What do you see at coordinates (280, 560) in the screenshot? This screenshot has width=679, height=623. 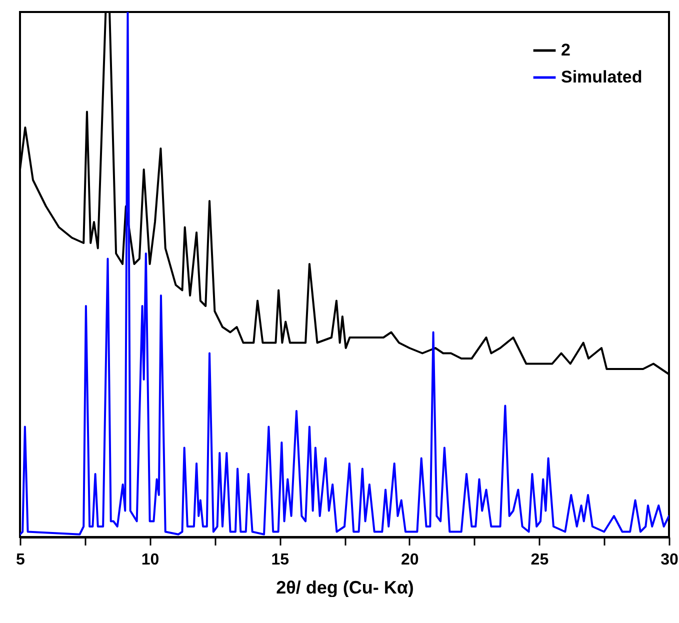 I see `x-tick-label: 15` at bounding box center [280, 560].